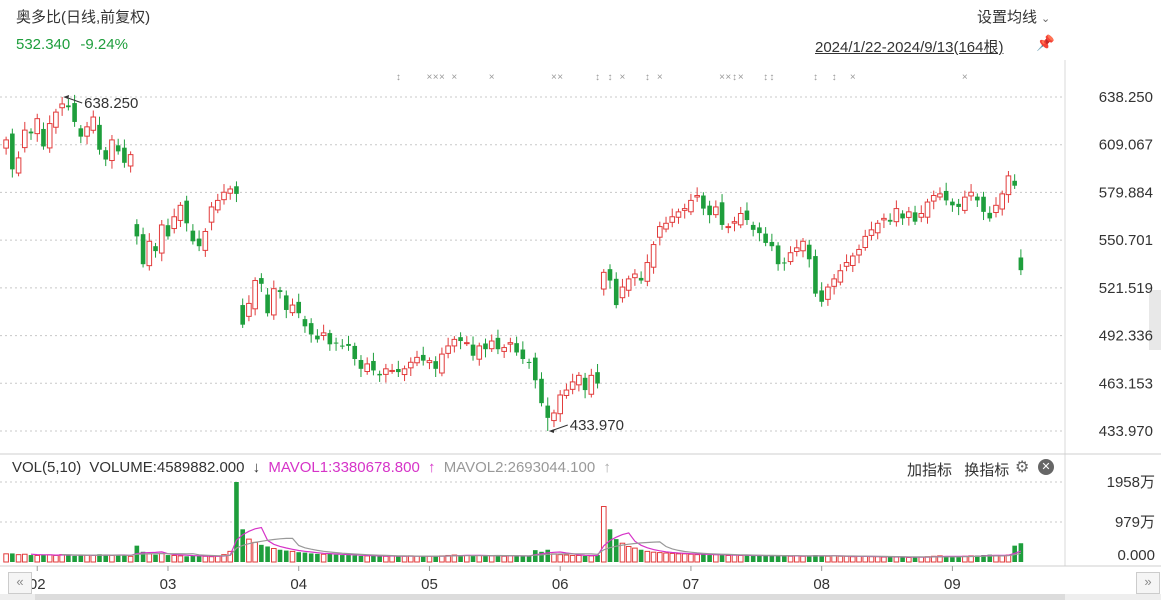  Describe the element at coordinates (20, 583) in the screenshot. I see `scroll-prev-button: «` at that location.